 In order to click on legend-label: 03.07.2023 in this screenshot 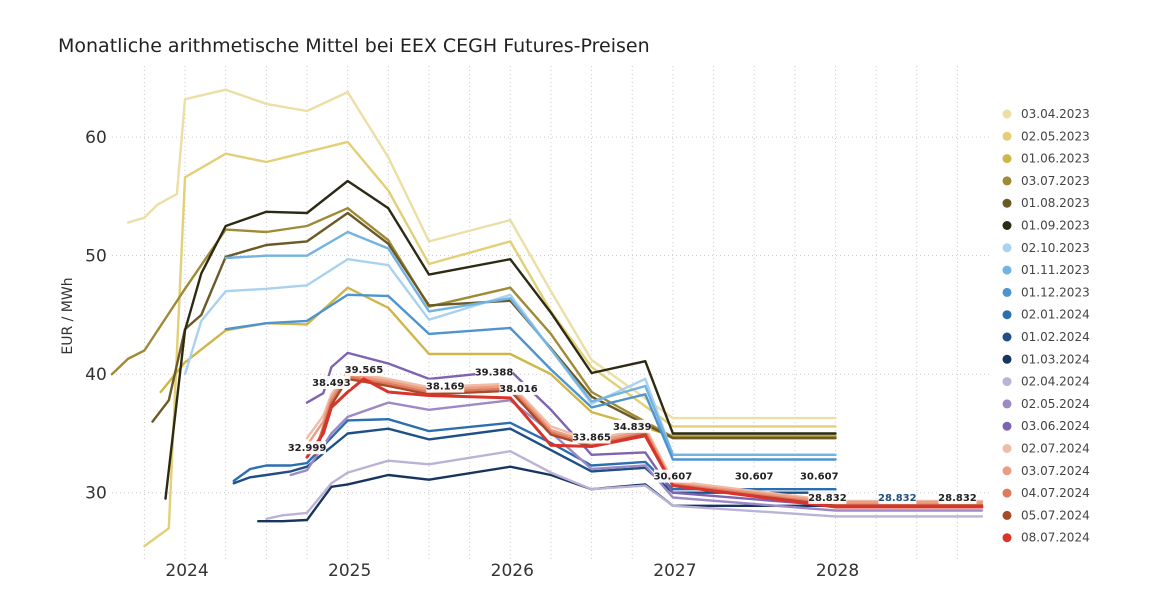, I will do `click(1055, 181)`.